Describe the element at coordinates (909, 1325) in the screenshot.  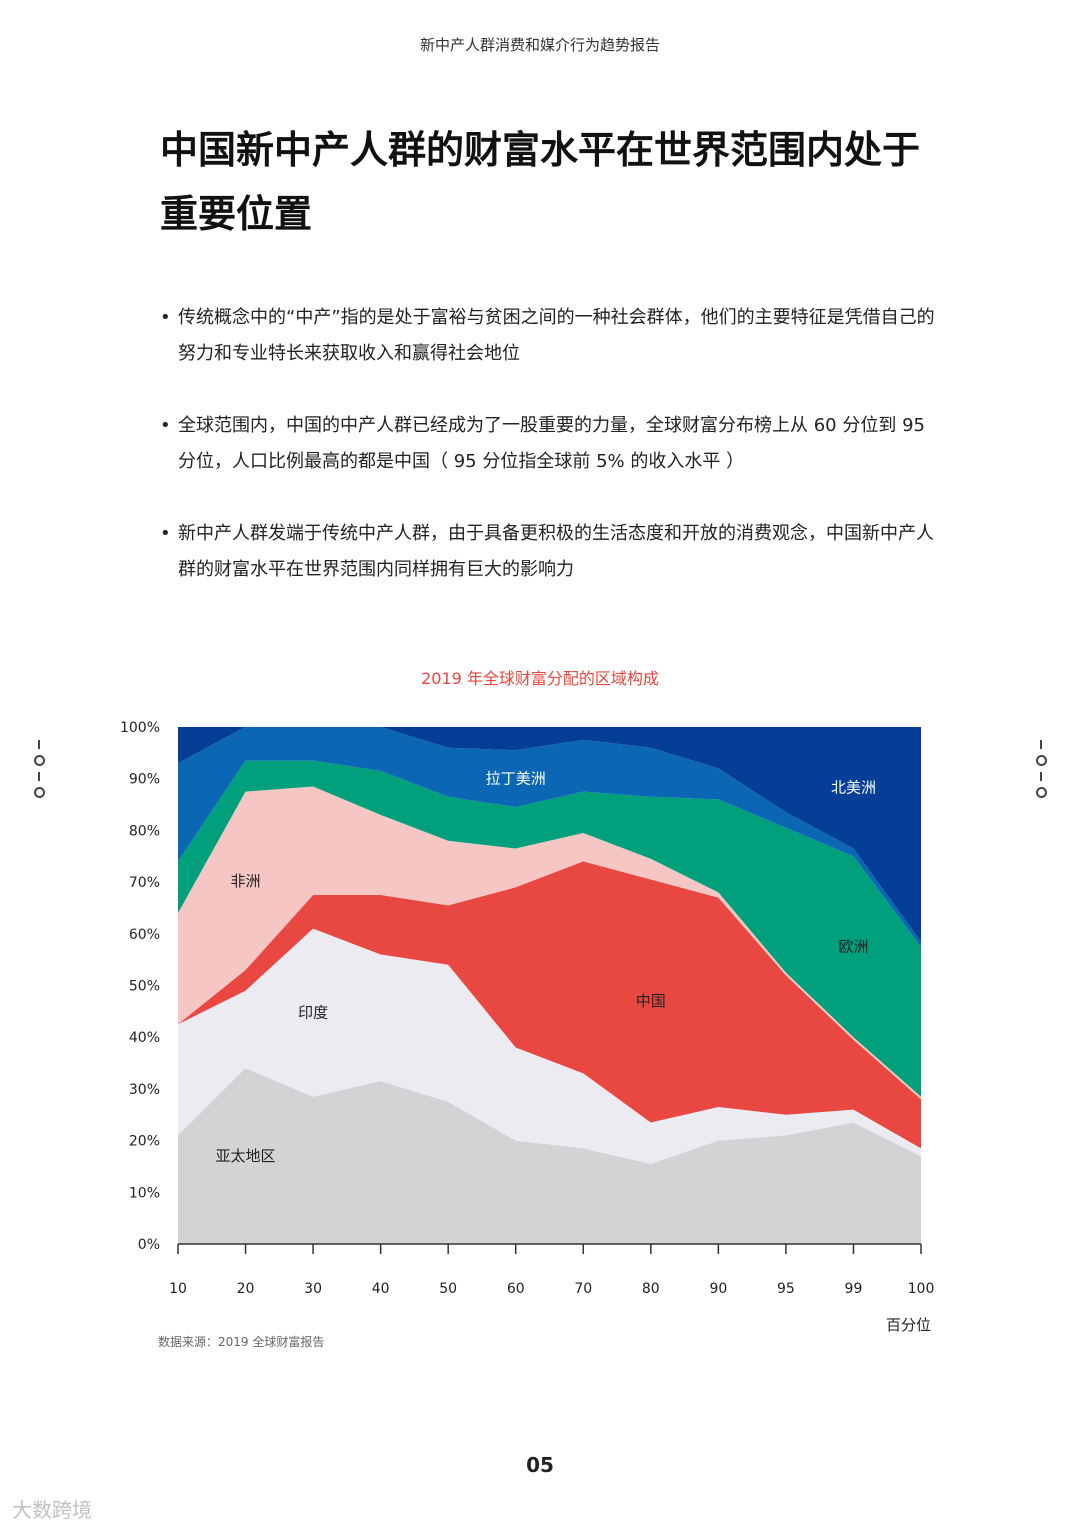
I see `x-axis-label: 百分位` at that location.